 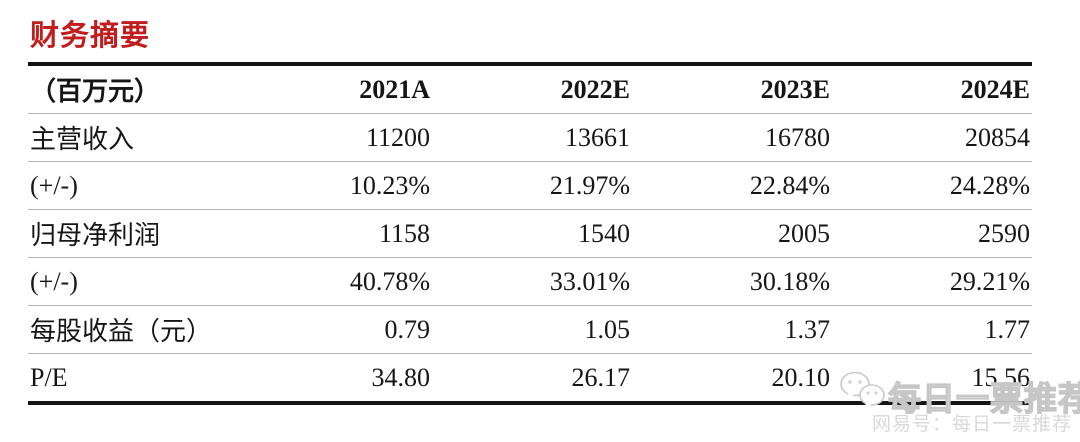 I want to click on cell-value: 26.17, so click(x=601, y=377).